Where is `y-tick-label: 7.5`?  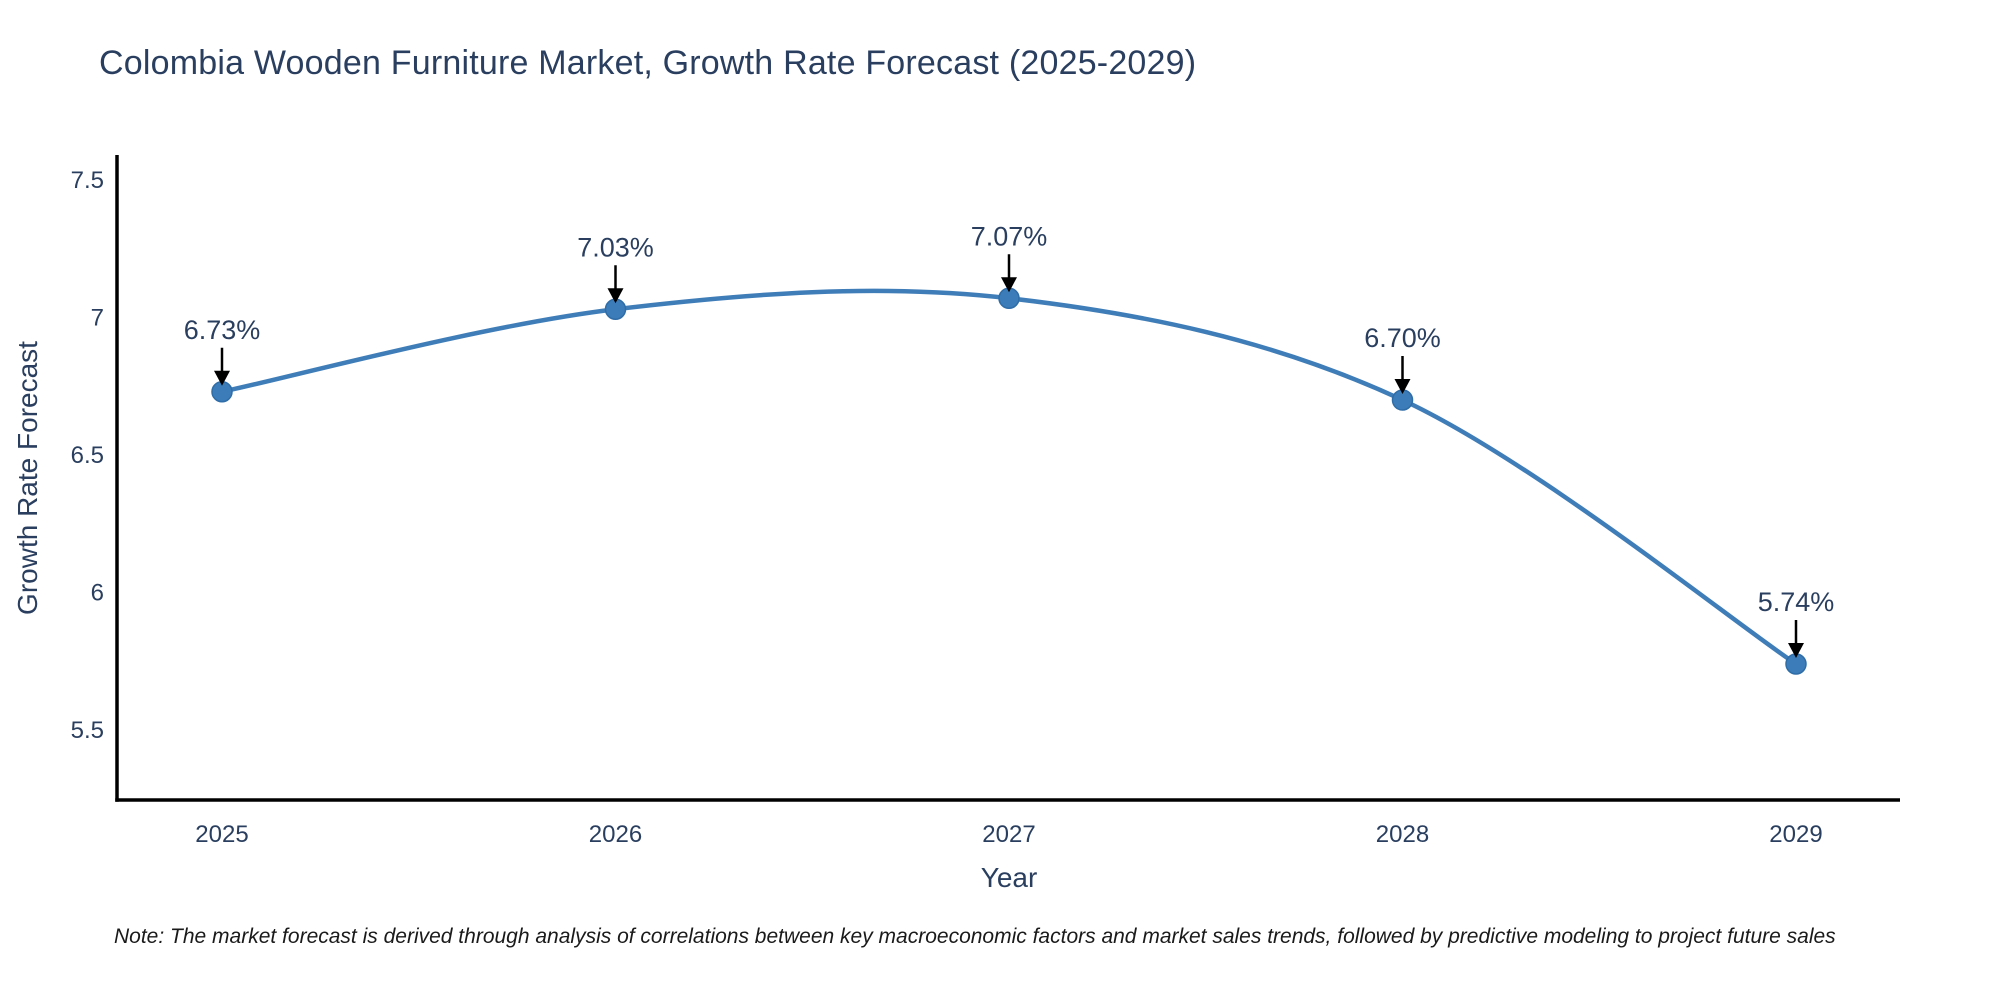 y-tick-label: 7.5 is located at coordinates (87, 180).